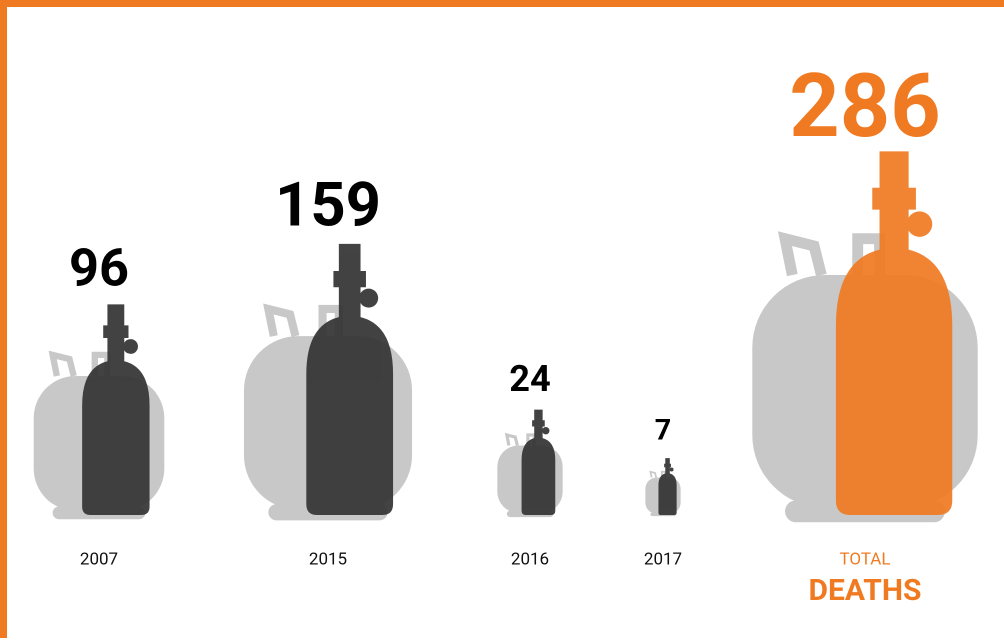  I want to click on category-label: 2017, so click(663, 559).